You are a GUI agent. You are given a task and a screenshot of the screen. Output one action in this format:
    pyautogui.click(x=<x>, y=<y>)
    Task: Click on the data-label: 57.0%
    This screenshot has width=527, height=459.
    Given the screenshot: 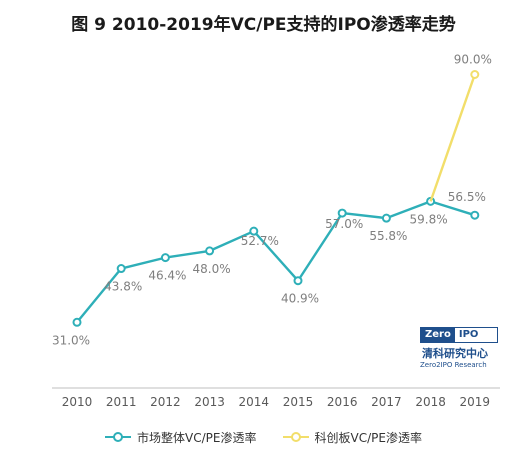 What is the action you would take?
    pyautogui.click(x=344, y=224)
    